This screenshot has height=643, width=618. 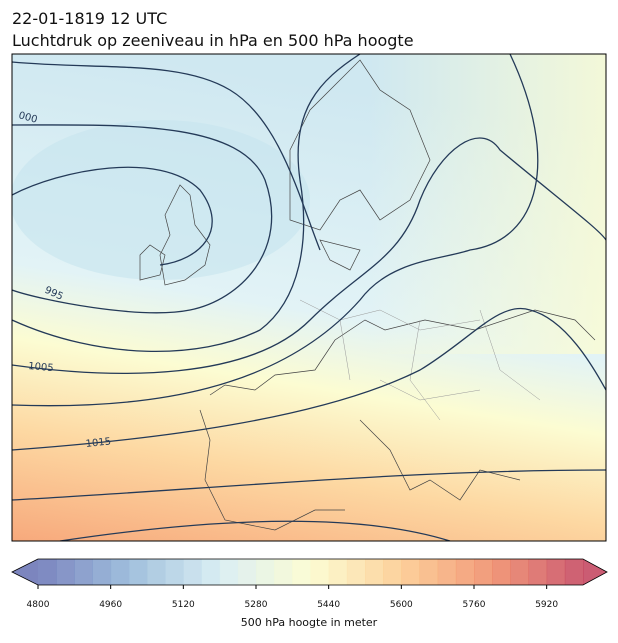 What do you see at coordinates (38, 605) in the screenshot?
I see `colorbar-tick-label: 4800` at bounding box center [38, 605].